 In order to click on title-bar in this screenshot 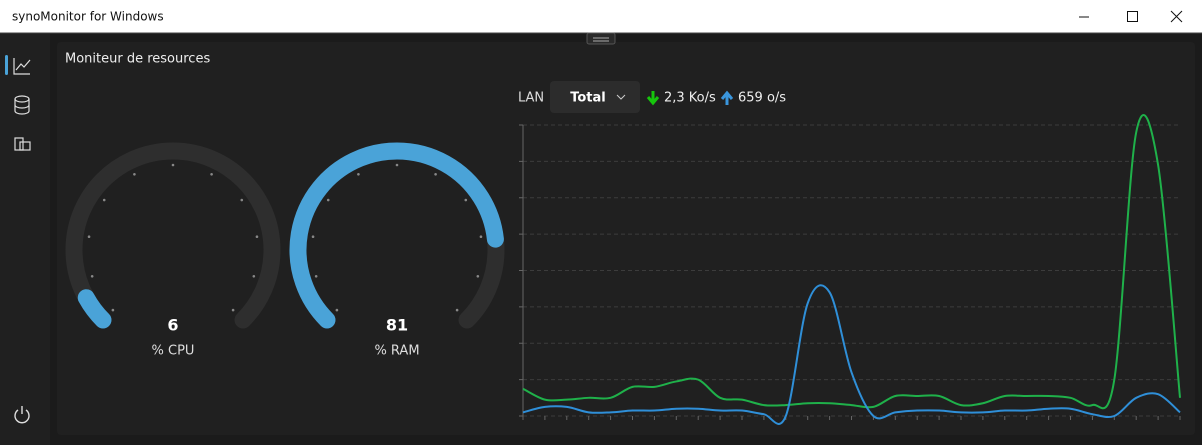, I will do `click(601, 16)`.